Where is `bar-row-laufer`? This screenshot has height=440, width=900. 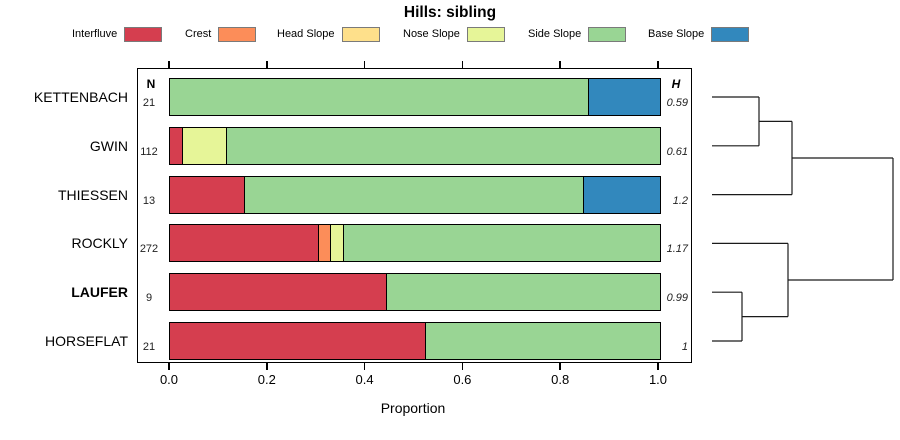
bar-row-laufer is located at coordinates (415, 292).